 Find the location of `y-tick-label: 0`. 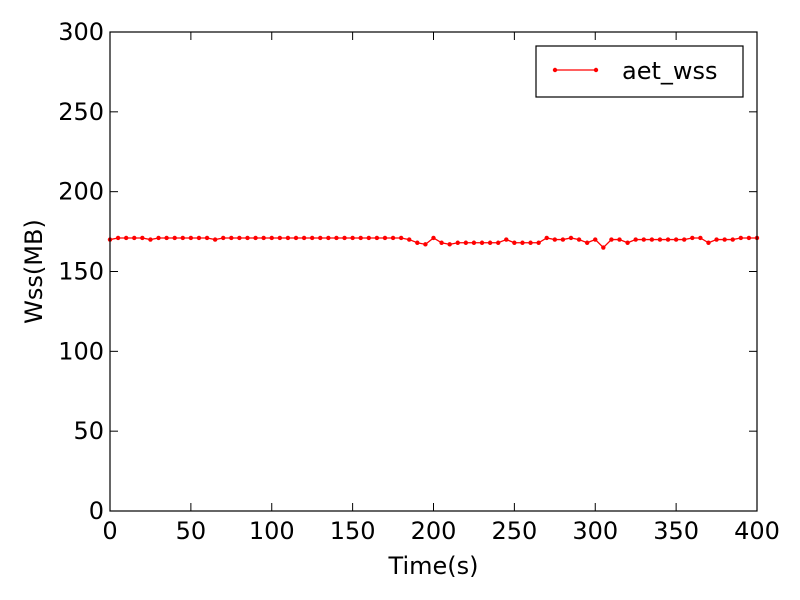

y-tick-label: 0 is located at coordinates (96, 511).